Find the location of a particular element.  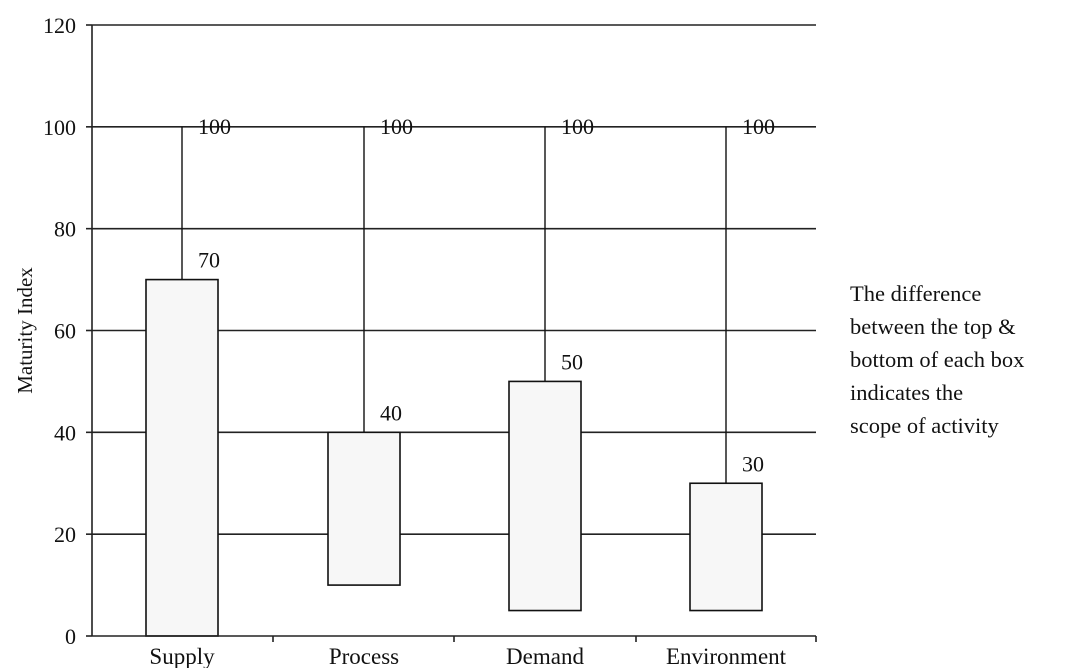

box-demand is located at coordinates (545, 496).